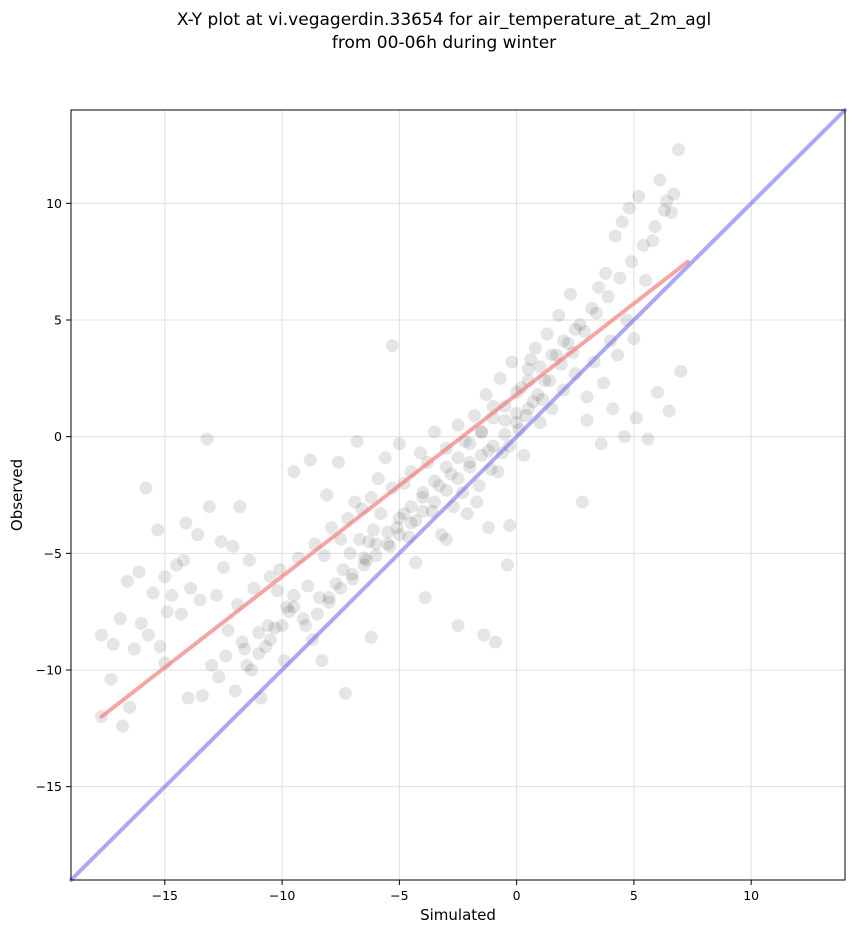  What do you see at coordinates (58, 320) in the screenshot?
I see `y-tick-label: 5` at bounding box center [58, 320].